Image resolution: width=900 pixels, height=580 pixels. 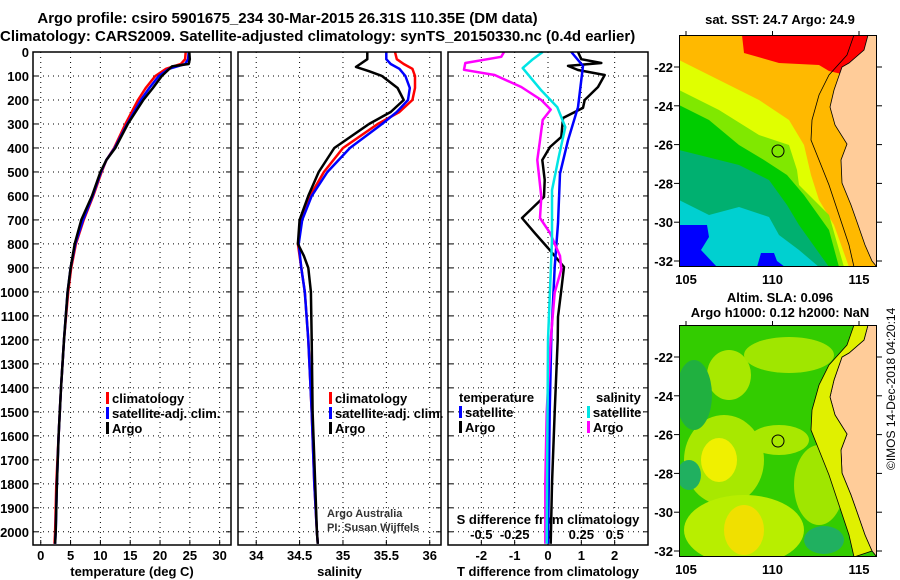 What do you see at coordinates (14, 532) in the screenshot?
I see `y-tick-label: 2000` at bounding box center [14, 532].